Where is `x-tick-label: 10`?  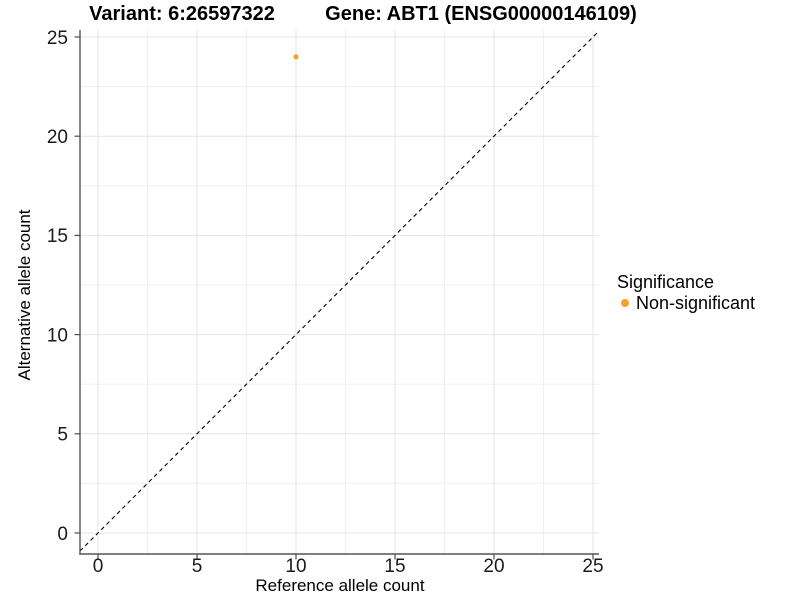 x-tick-label: 10 is located at coordinates (295, 566).